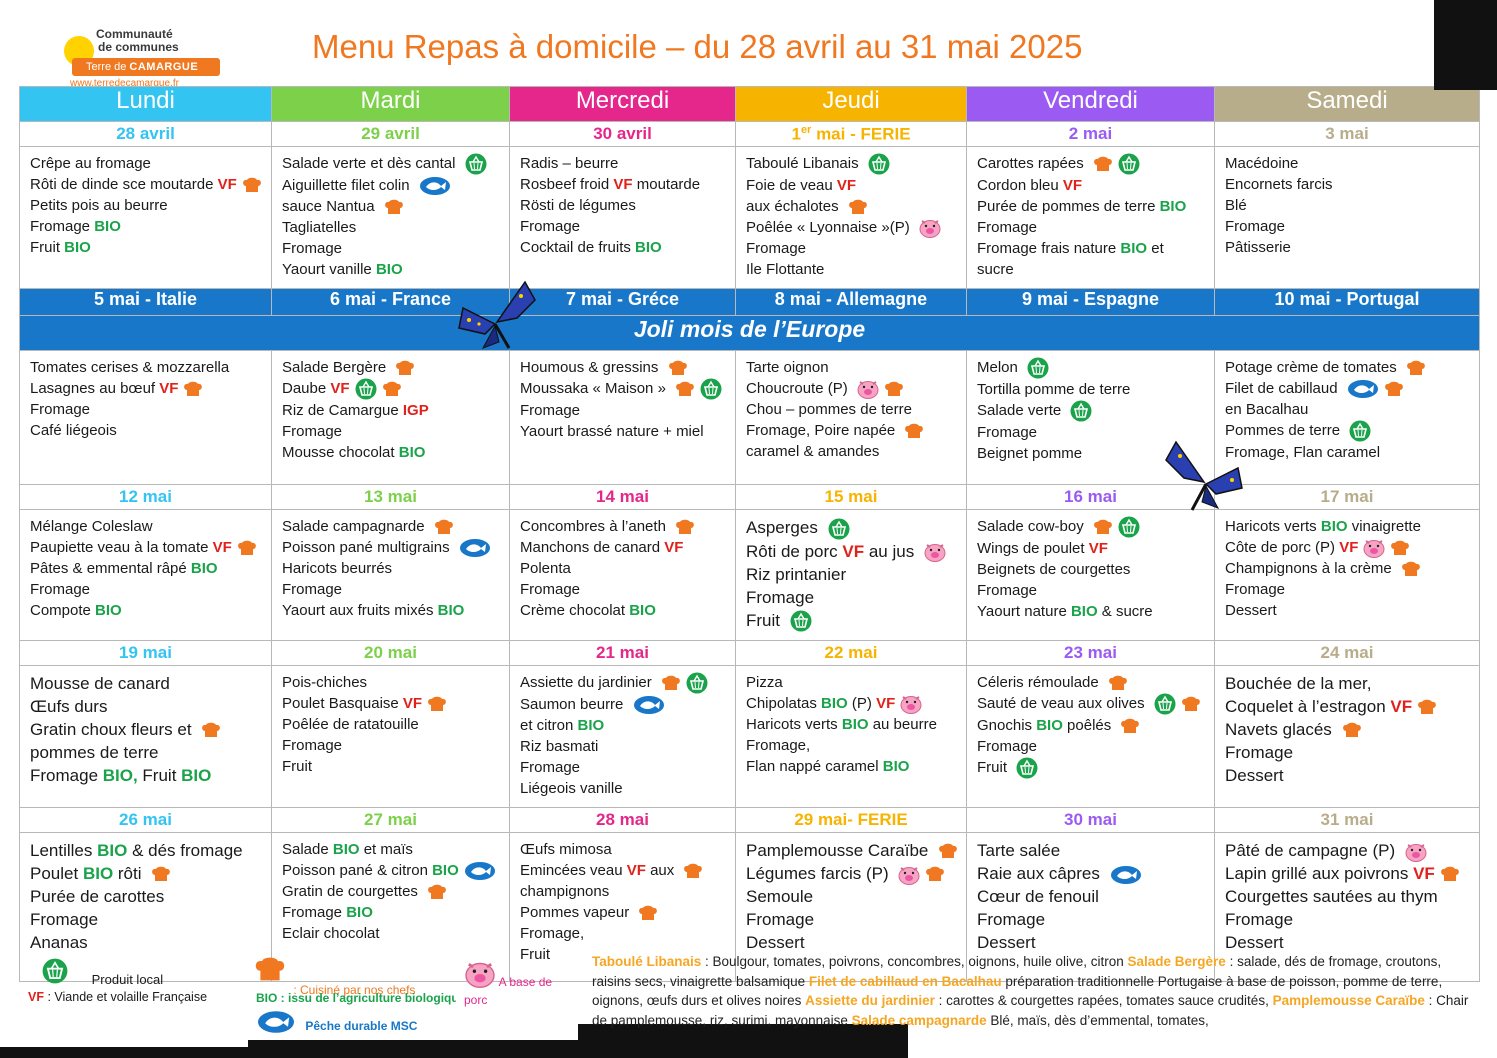 Image resolution: width=1497 pixels, height=1058 pixels. I want to click on logo-band-text: Terre de, so click(106, 67).